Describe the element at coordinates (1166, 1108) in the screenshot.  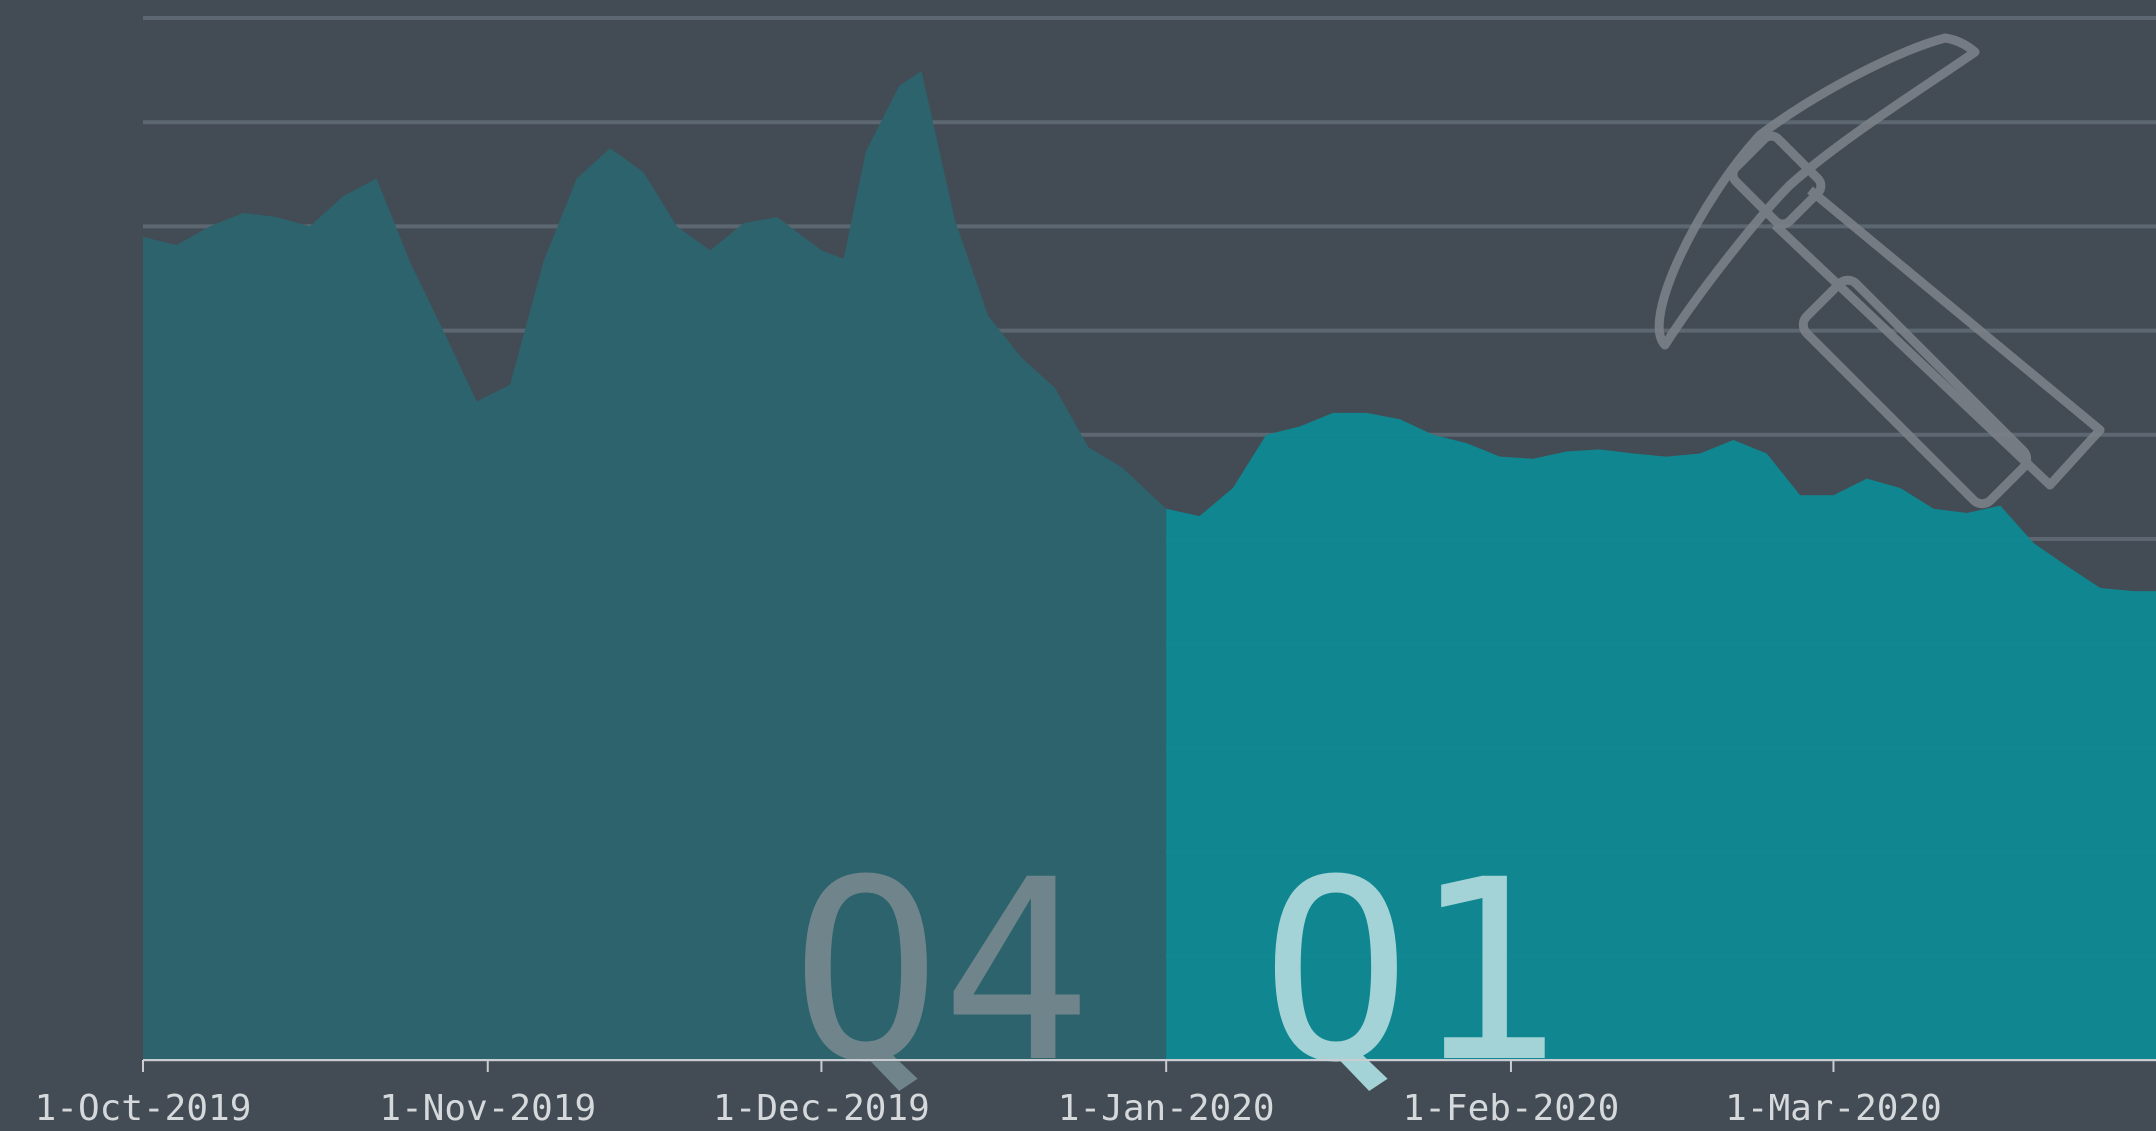
I see `x-tick-label: 1-Jan-2020` at that location.